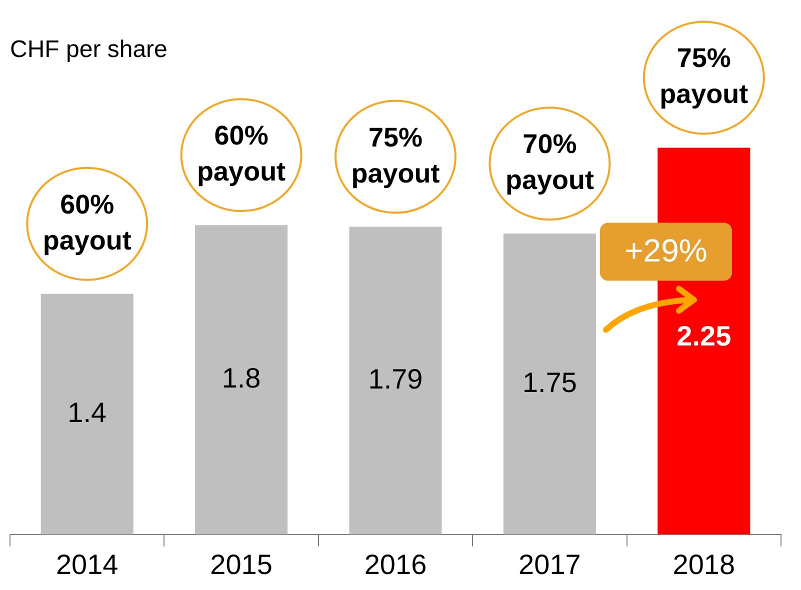  I want to click on data-label: 2.25, so click(704, 336).